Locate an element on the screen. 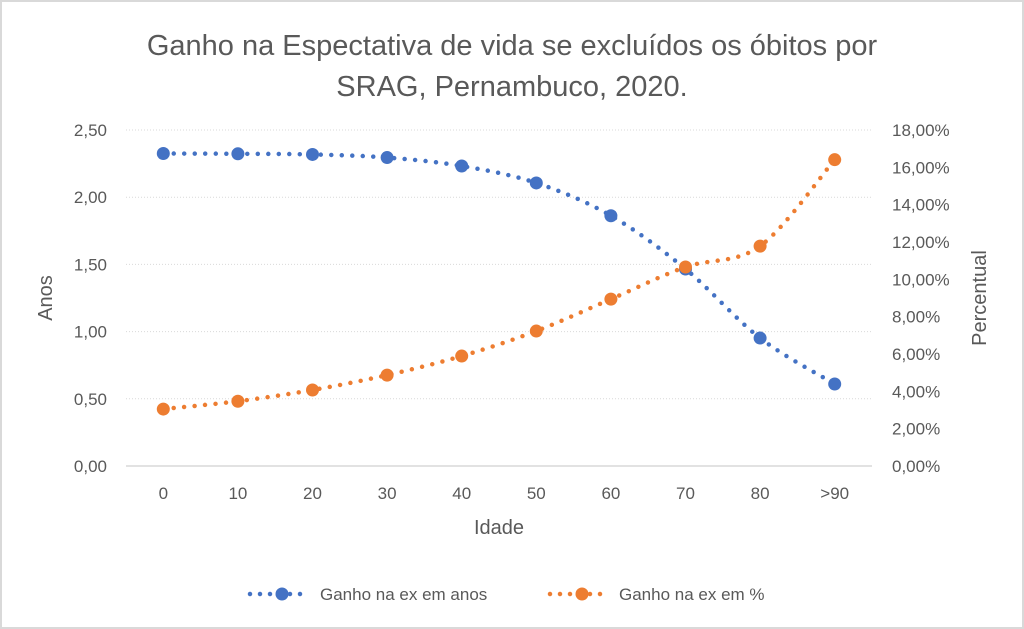  legend-label-percent: Ganho na ex em % is located at coordinates (692, 594).